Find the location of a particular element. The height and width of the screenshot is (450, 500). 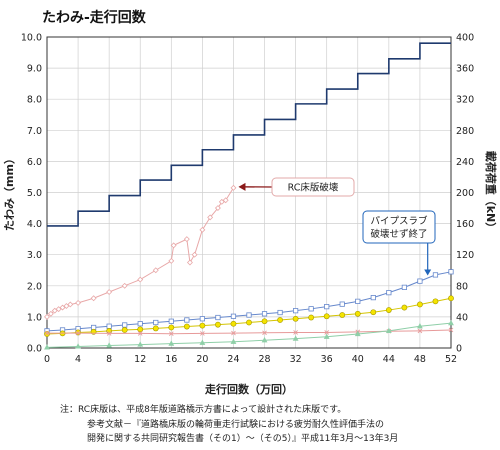

y-right-tick-label: 0 is located at coordinates (459, 349).